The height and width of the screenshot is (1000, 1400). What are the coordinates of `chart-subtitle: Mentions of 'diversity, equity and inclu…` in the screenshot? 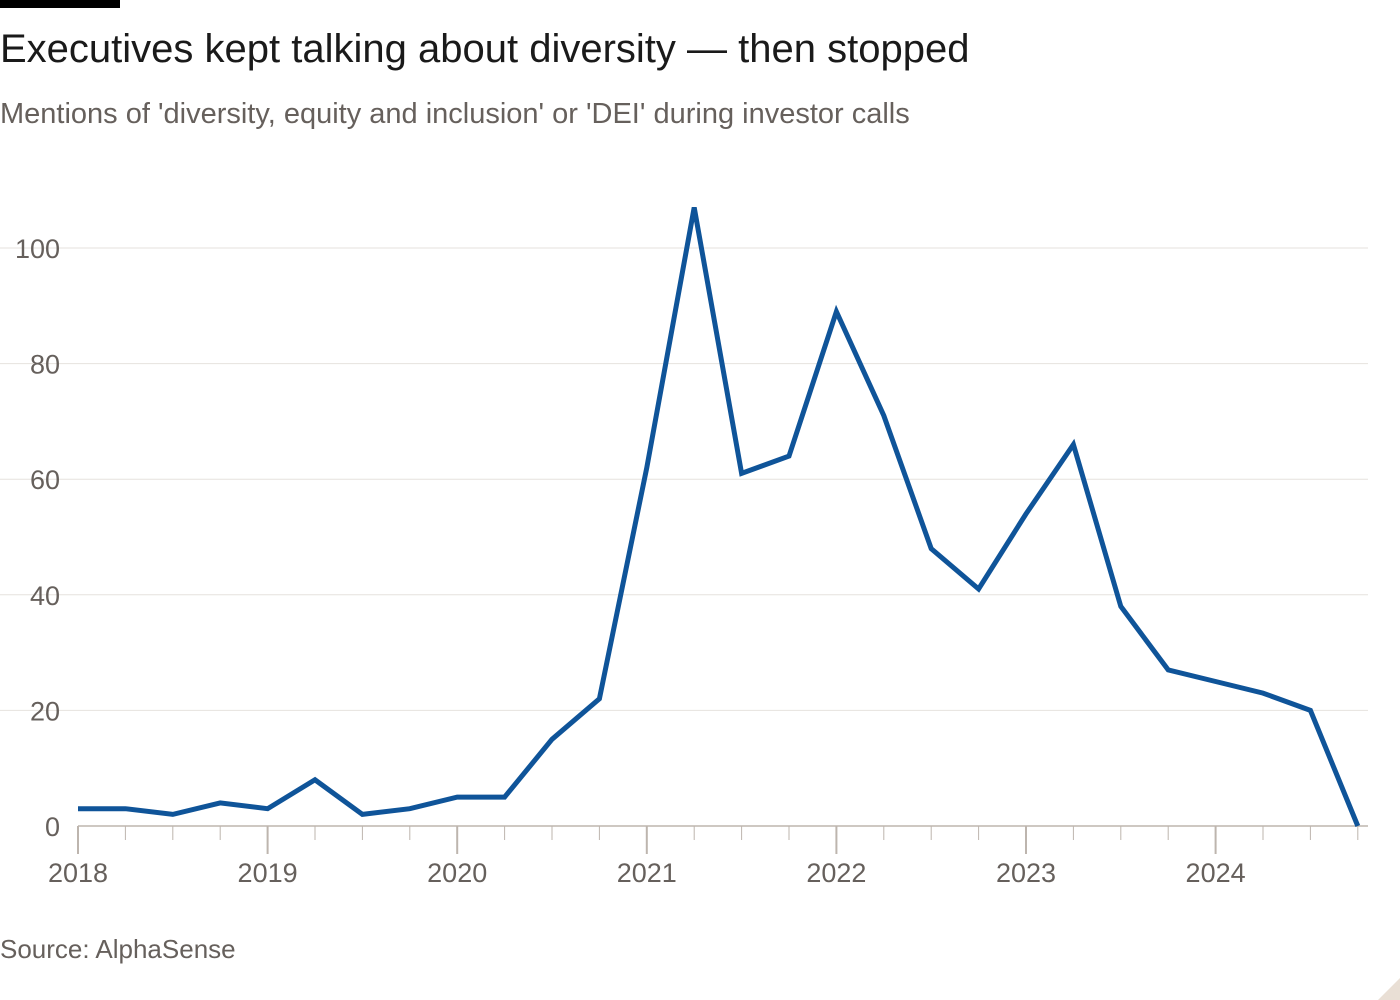 It's located at (455, 114).